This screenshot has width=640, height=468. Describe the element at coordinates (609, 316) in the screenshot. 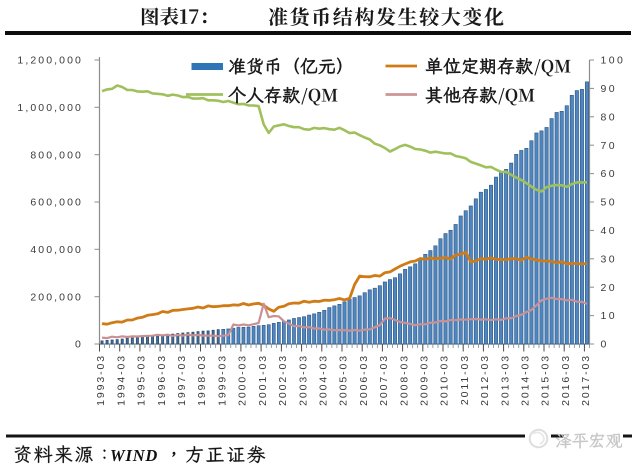

I see `svg-text: 10` at that location.